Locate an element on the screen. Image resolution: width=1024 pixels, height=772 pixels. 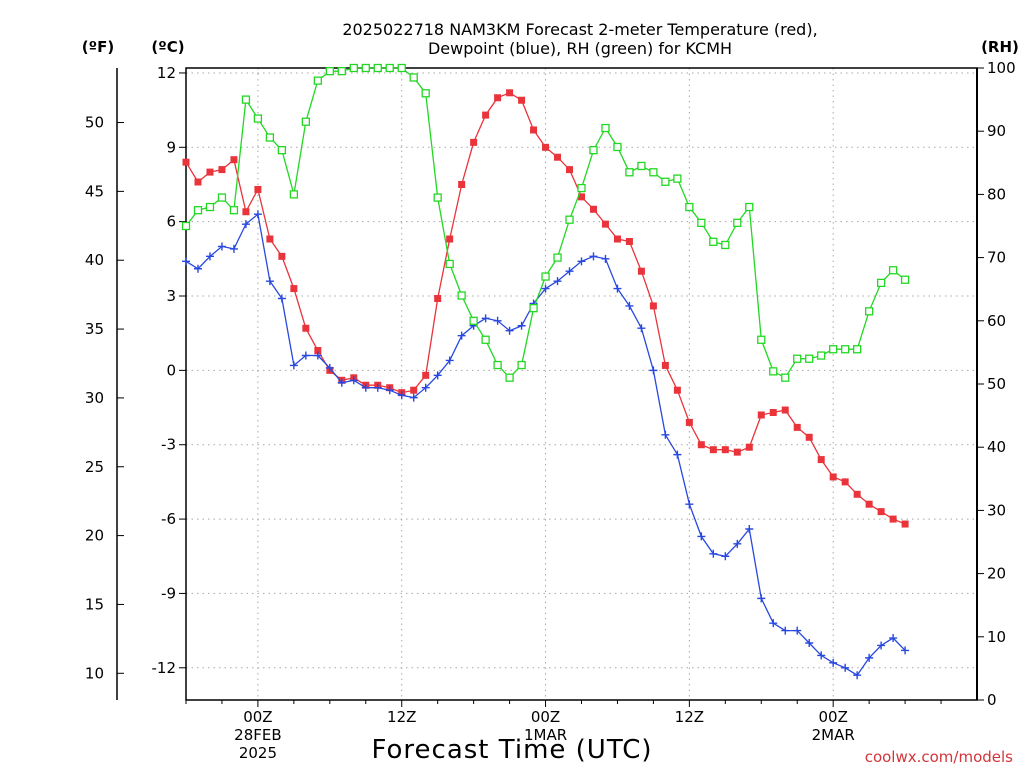
rh-tick-label: 20 is located at coordinates (996, 574).